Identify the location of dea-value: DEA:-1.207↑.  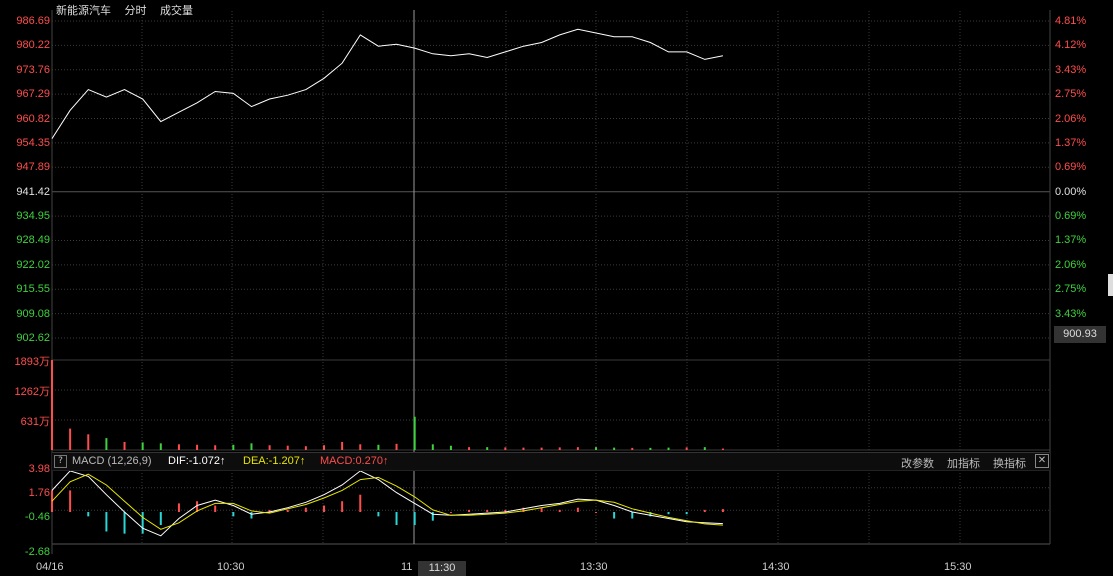
(274, 461).